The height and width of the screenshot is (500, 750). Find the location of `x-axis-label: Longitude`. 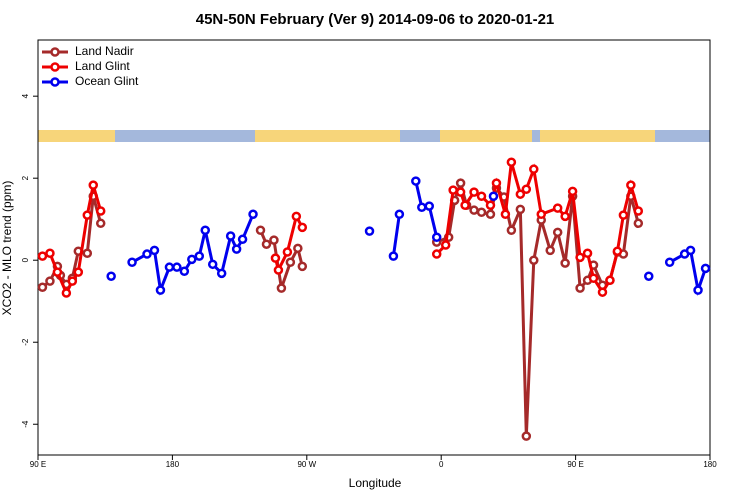

x-axis-label: Longitude is located at coordinates (375, 483).